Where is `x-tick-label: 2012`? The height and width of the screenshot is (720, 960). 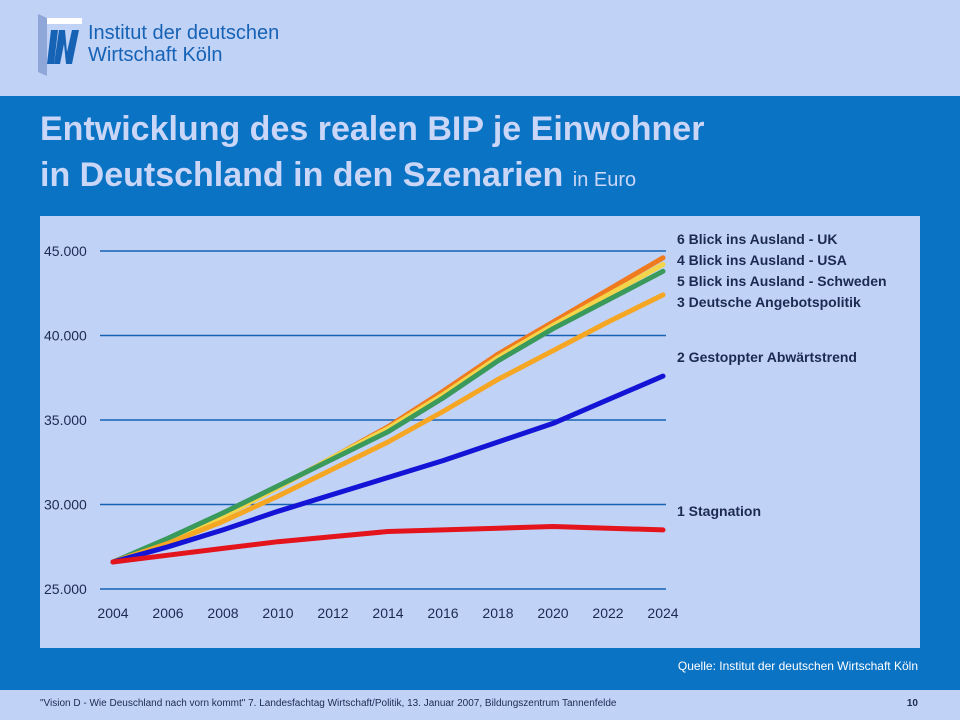 x-tick-label: 2012 is located at coordinates (332, 613).